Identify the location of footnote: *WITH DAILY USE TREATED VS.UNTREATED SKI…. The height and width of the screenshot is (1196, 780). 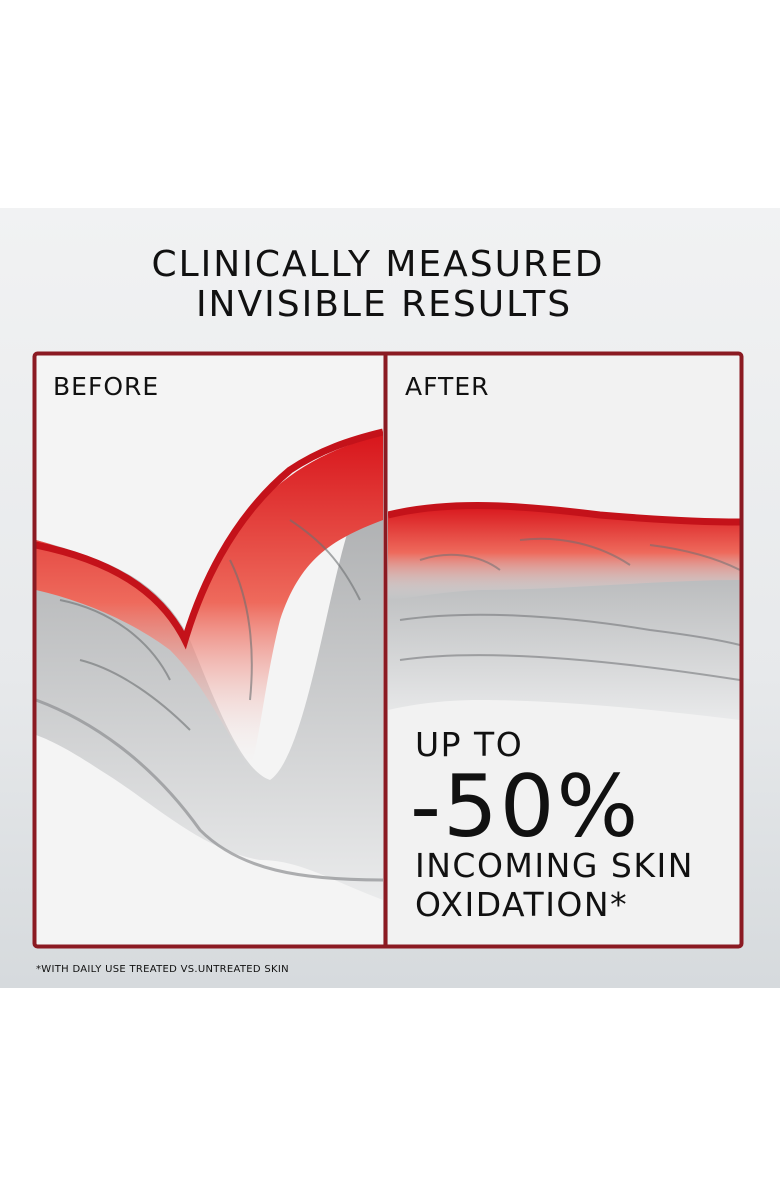
(162, 969).